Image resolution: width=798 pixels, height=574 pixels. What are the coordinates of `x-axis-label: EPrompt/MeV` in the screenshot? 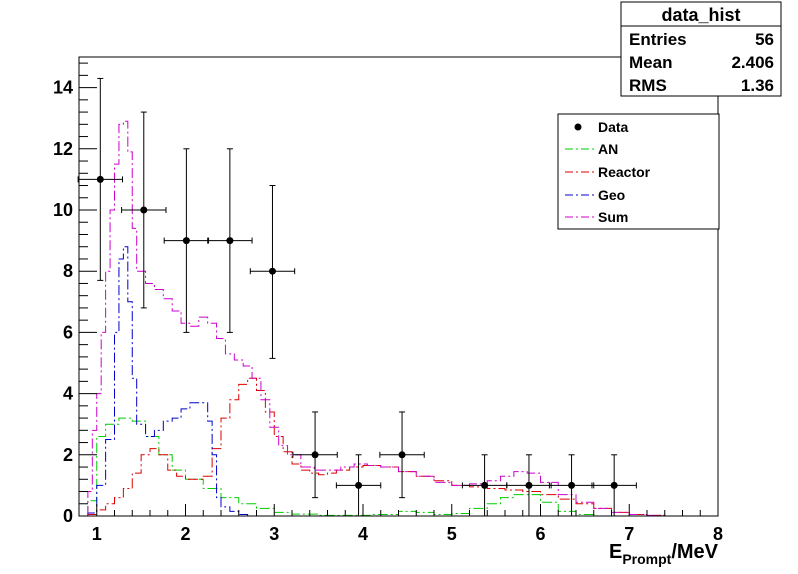 It's located at (664, 554).